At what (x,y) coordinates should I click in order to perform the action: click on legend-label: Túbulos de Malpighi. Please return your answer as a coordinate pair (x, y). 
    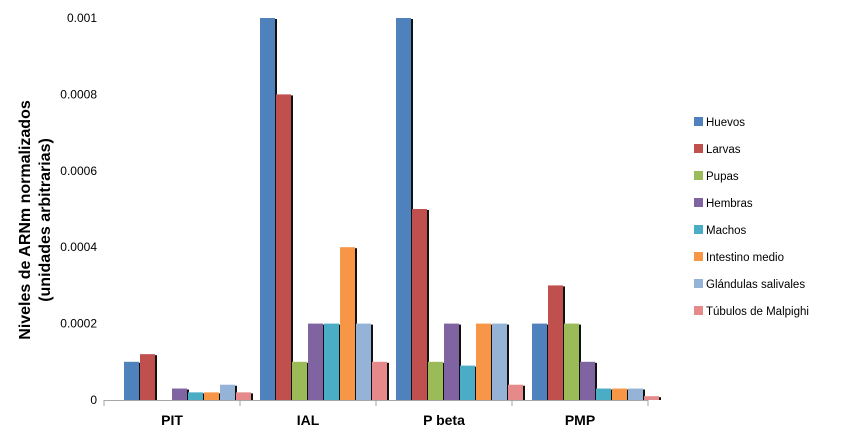
    Looking at the image, I should click on (757, 312).